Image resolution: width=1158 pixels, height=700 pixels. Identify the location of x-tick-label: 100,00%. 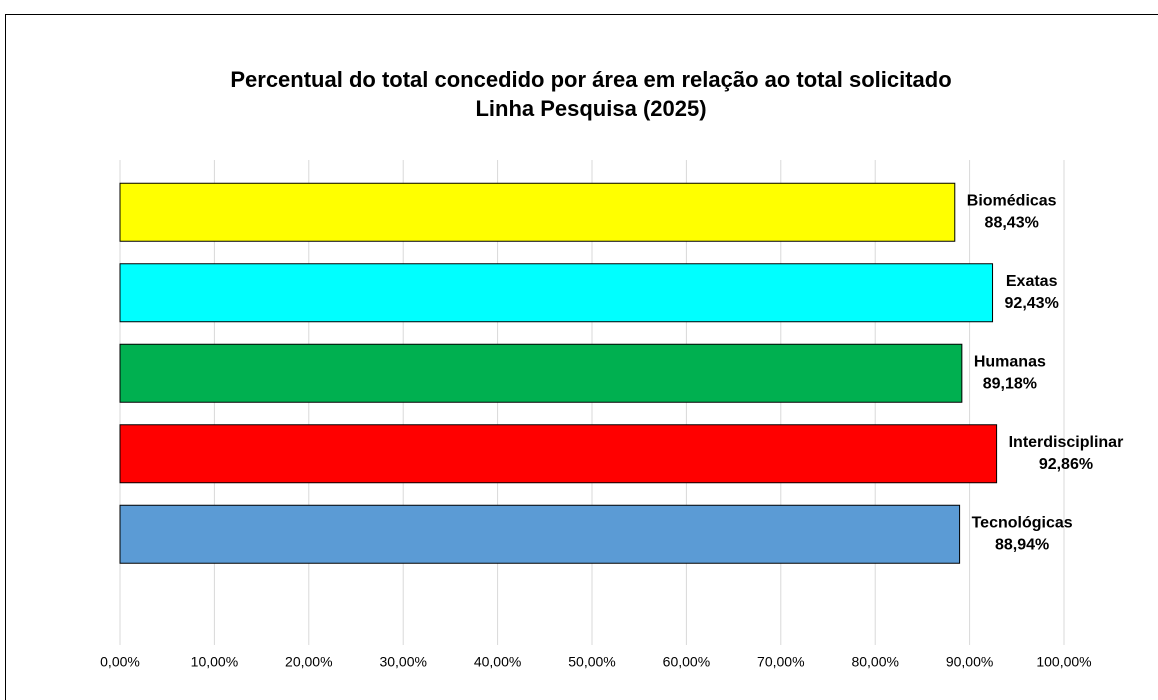
(1063, 662).